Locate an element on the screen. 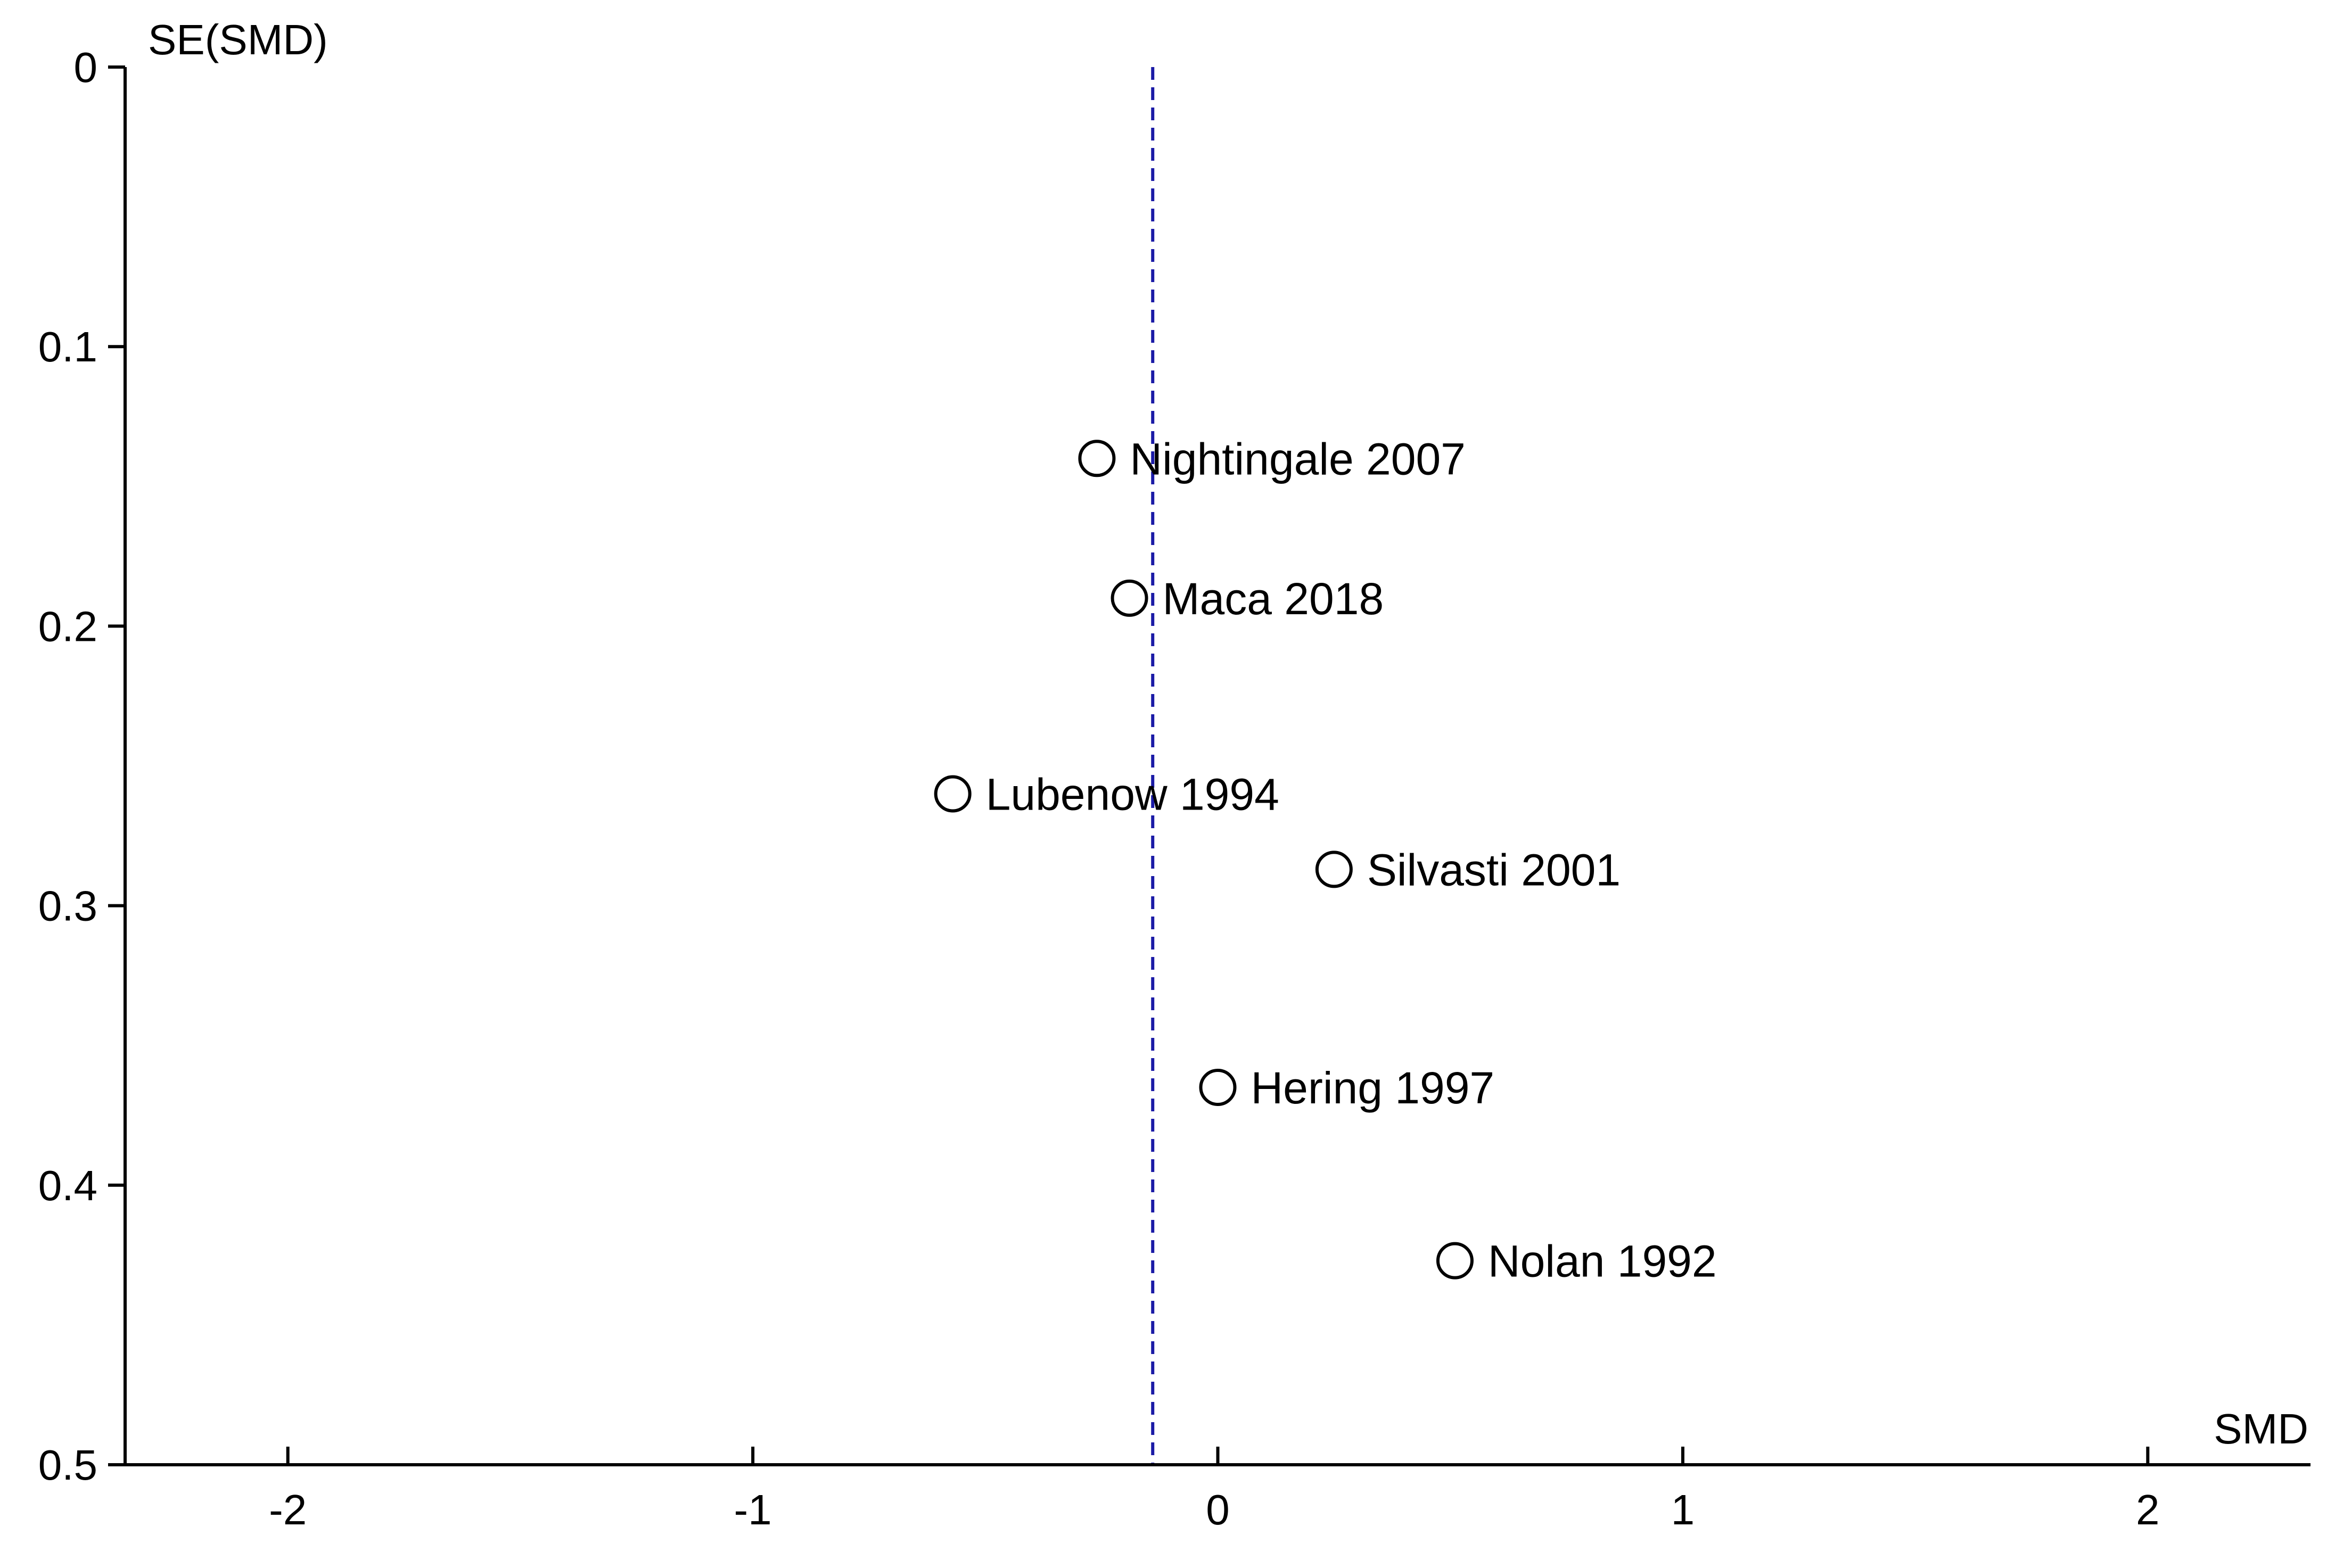 This screenshot has width=2335, height=1568. x-tick-label: -1 is located at coordinates (753, 1509).